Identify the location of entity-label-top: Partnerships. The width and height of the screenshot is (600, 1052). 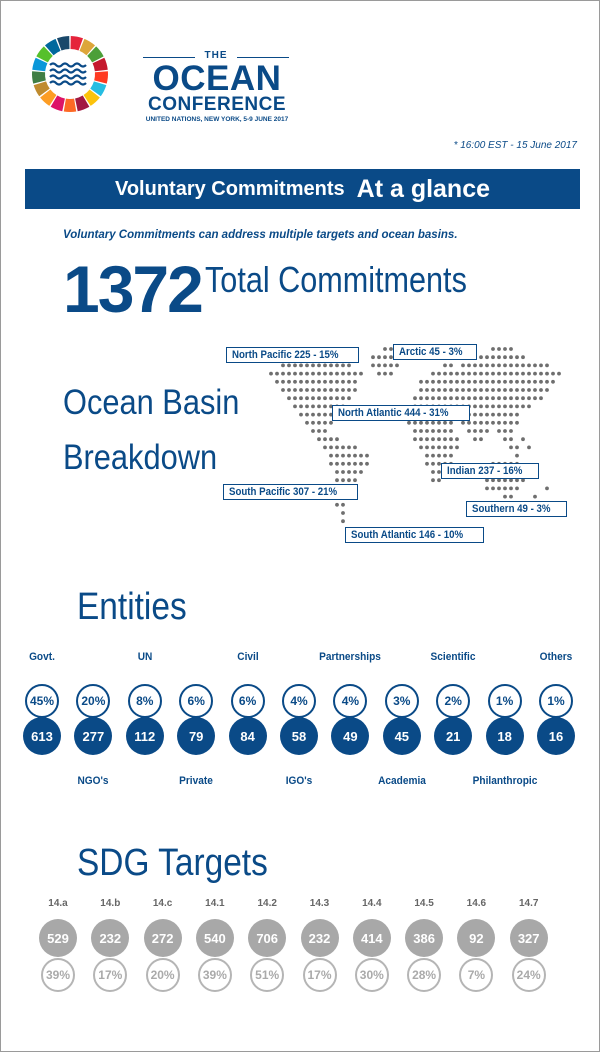
(350, 657).